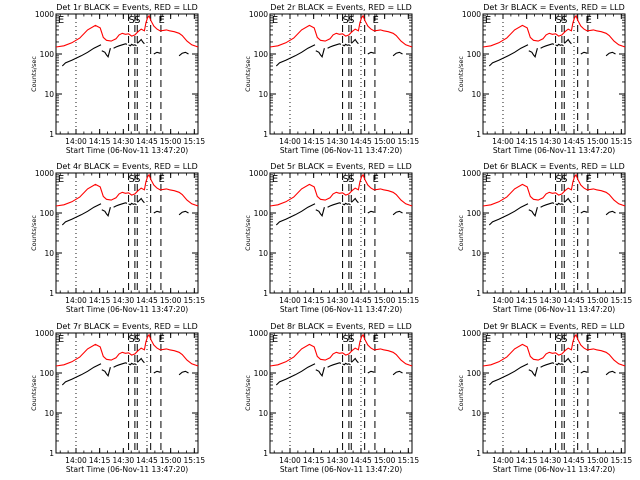  What do you see at coordinates (127, 326) in the screenshot?
I see `chart-title: Det 7r BLACK = Events, RED = LLD` at bounding box center [127, 326].